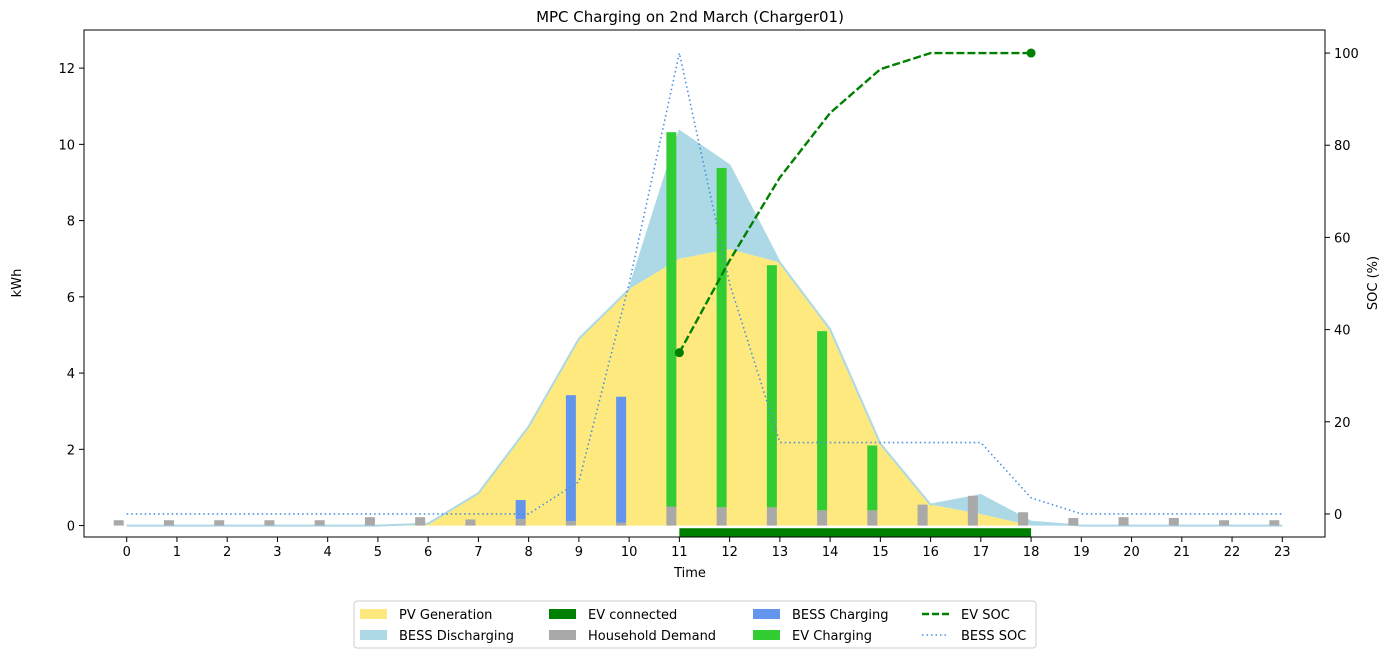  What do you see at coordinates (428, 552) in the screenshot?
I see `x-tick-label: 6` at bounding box center [428, 552].